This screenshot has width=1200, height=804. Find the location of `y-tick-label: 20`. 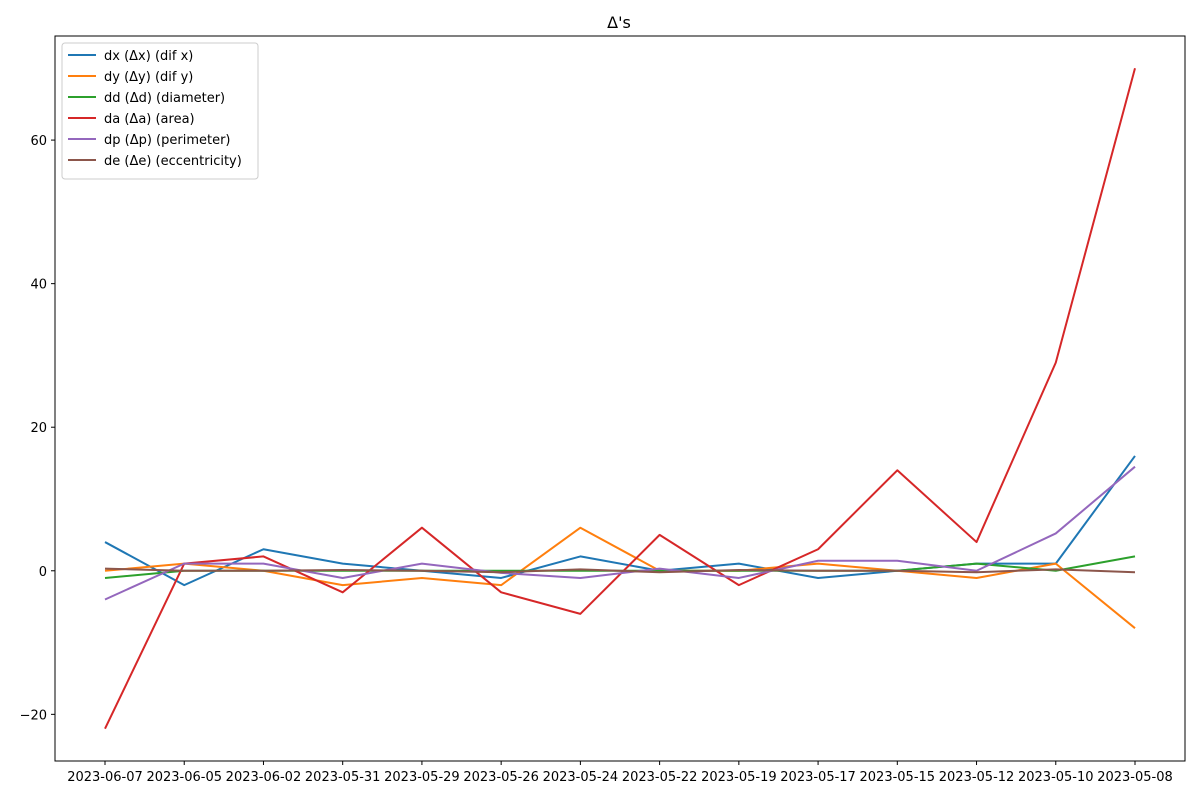

y-tick-label: 20 is located at coordinates (38, 428).